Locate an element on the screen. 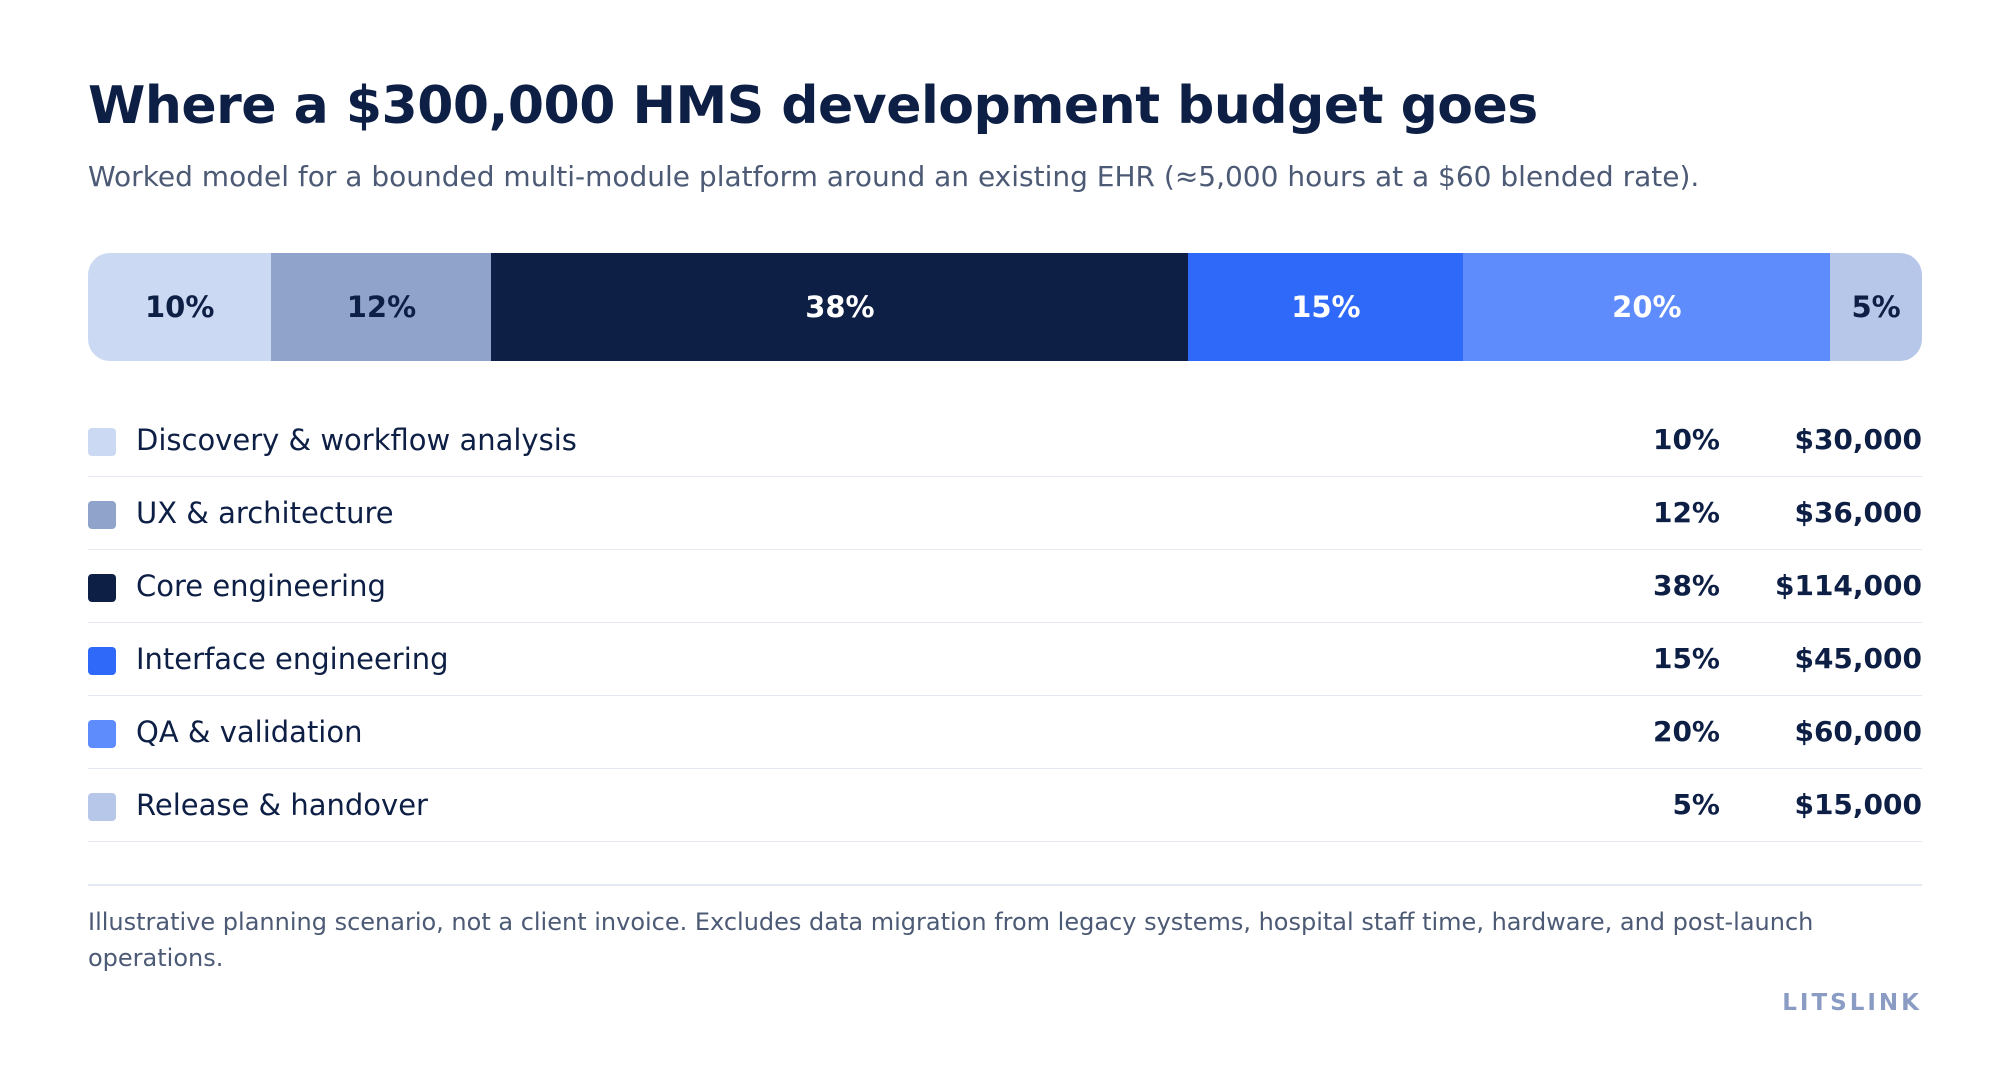 The width and height of the screenshot is (2000, 1086). legend-amount: $30,000 is located at coordinates (1858, 439).